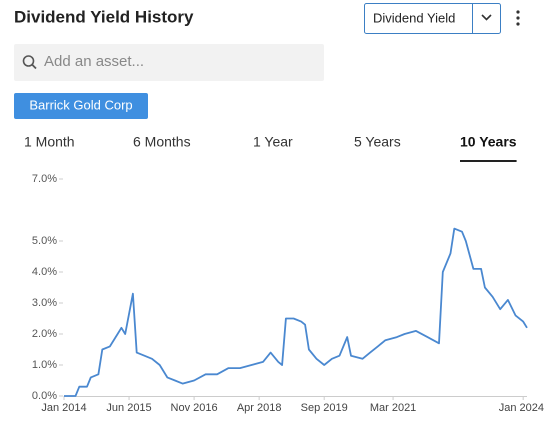 The image size is (546, 433). Describe the element at coordinates (44, 365) in the screenshot. I see `y-tick-label: 1.0%` at that location.